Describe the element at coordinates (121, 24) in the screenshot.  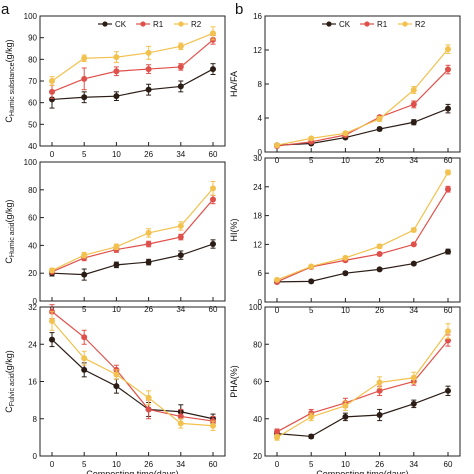
I see `legend-label: CK` at that location.